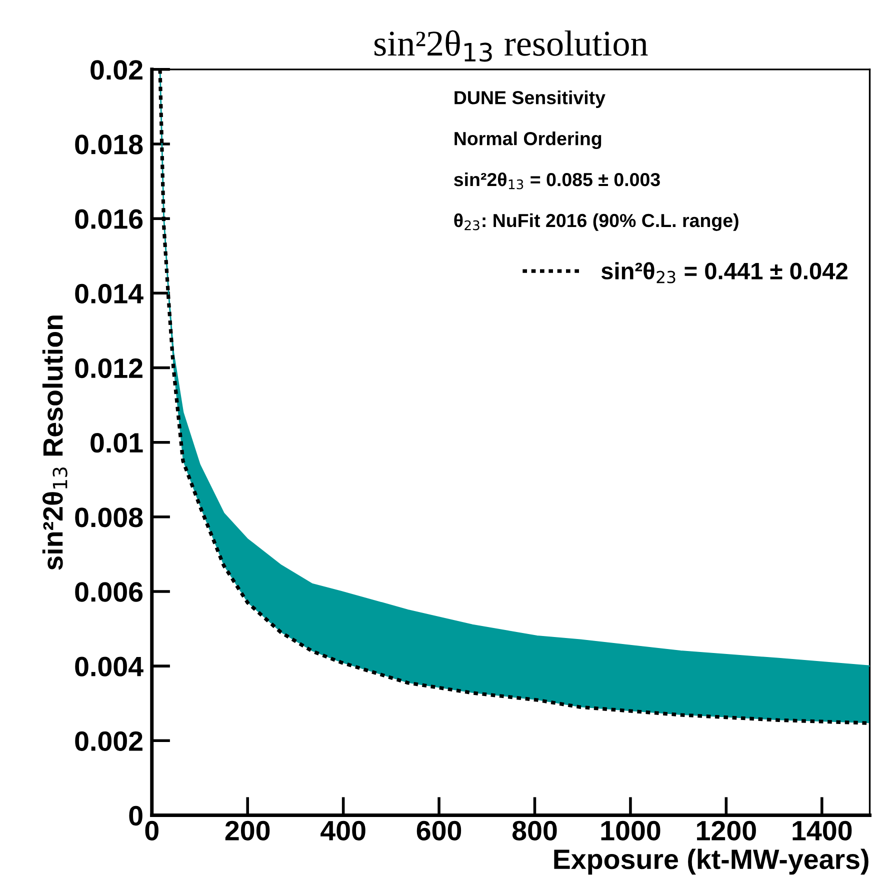 Image resolution: width=883 pixels, height=890 pixels. What do you see at coordinates (534, 830) in the screenshot?
I see `x-tick-label: 800` at bounding box center [534, 830].